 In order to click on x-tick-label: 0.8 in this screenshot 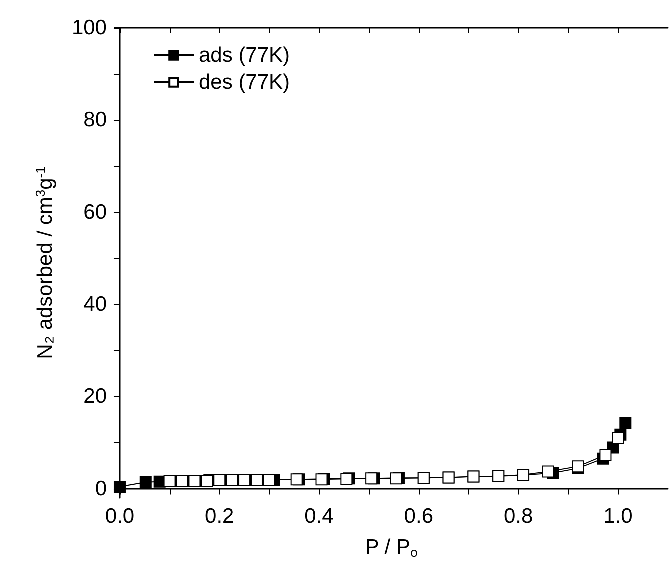, I will do `click(519, 516)`.